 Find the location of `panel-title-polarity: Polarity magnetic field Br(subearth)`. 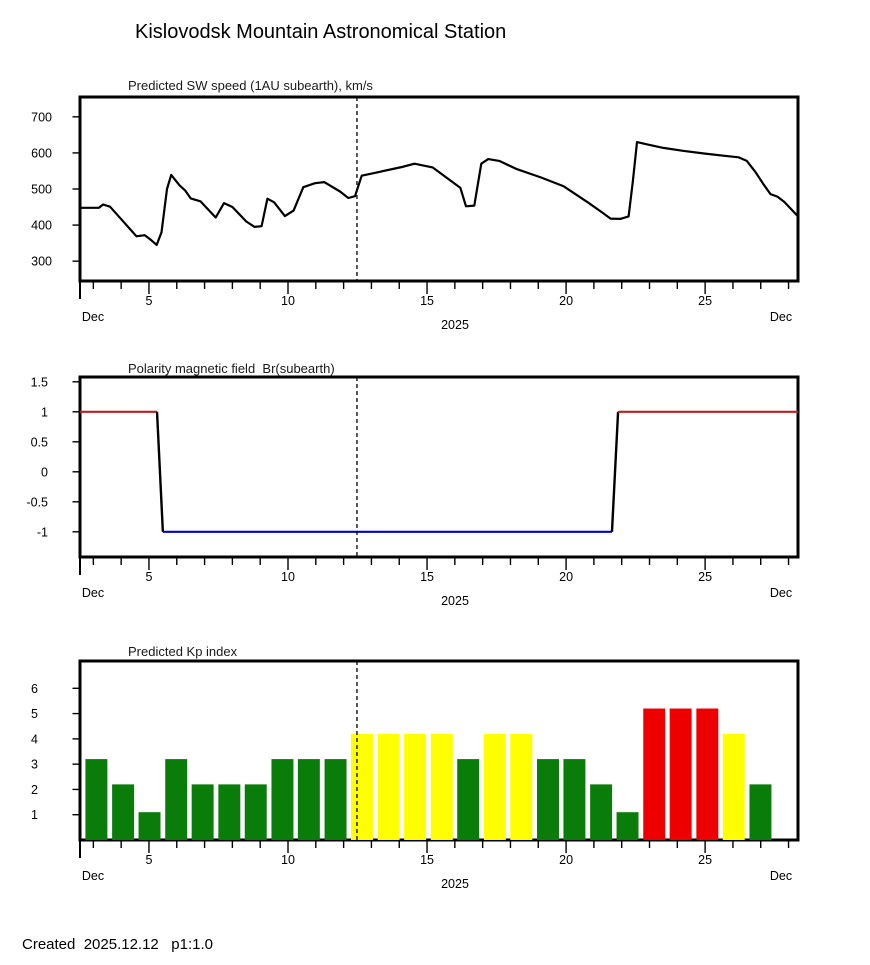

panel-title-polarity: Polarity magnetic field Br(subearth) is located at coordinates (231, 368).